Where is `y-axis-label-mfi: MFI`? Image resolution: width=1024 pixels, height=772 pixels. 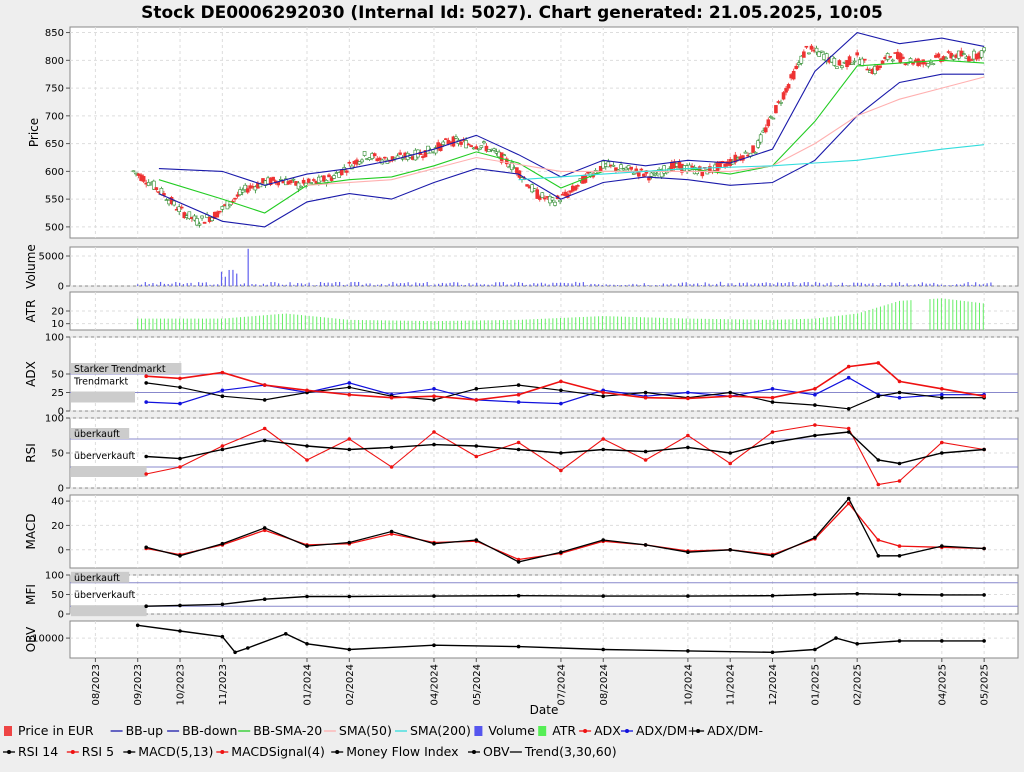 y-axis-label-mfi: MFI is located at coordinates (31, 594).